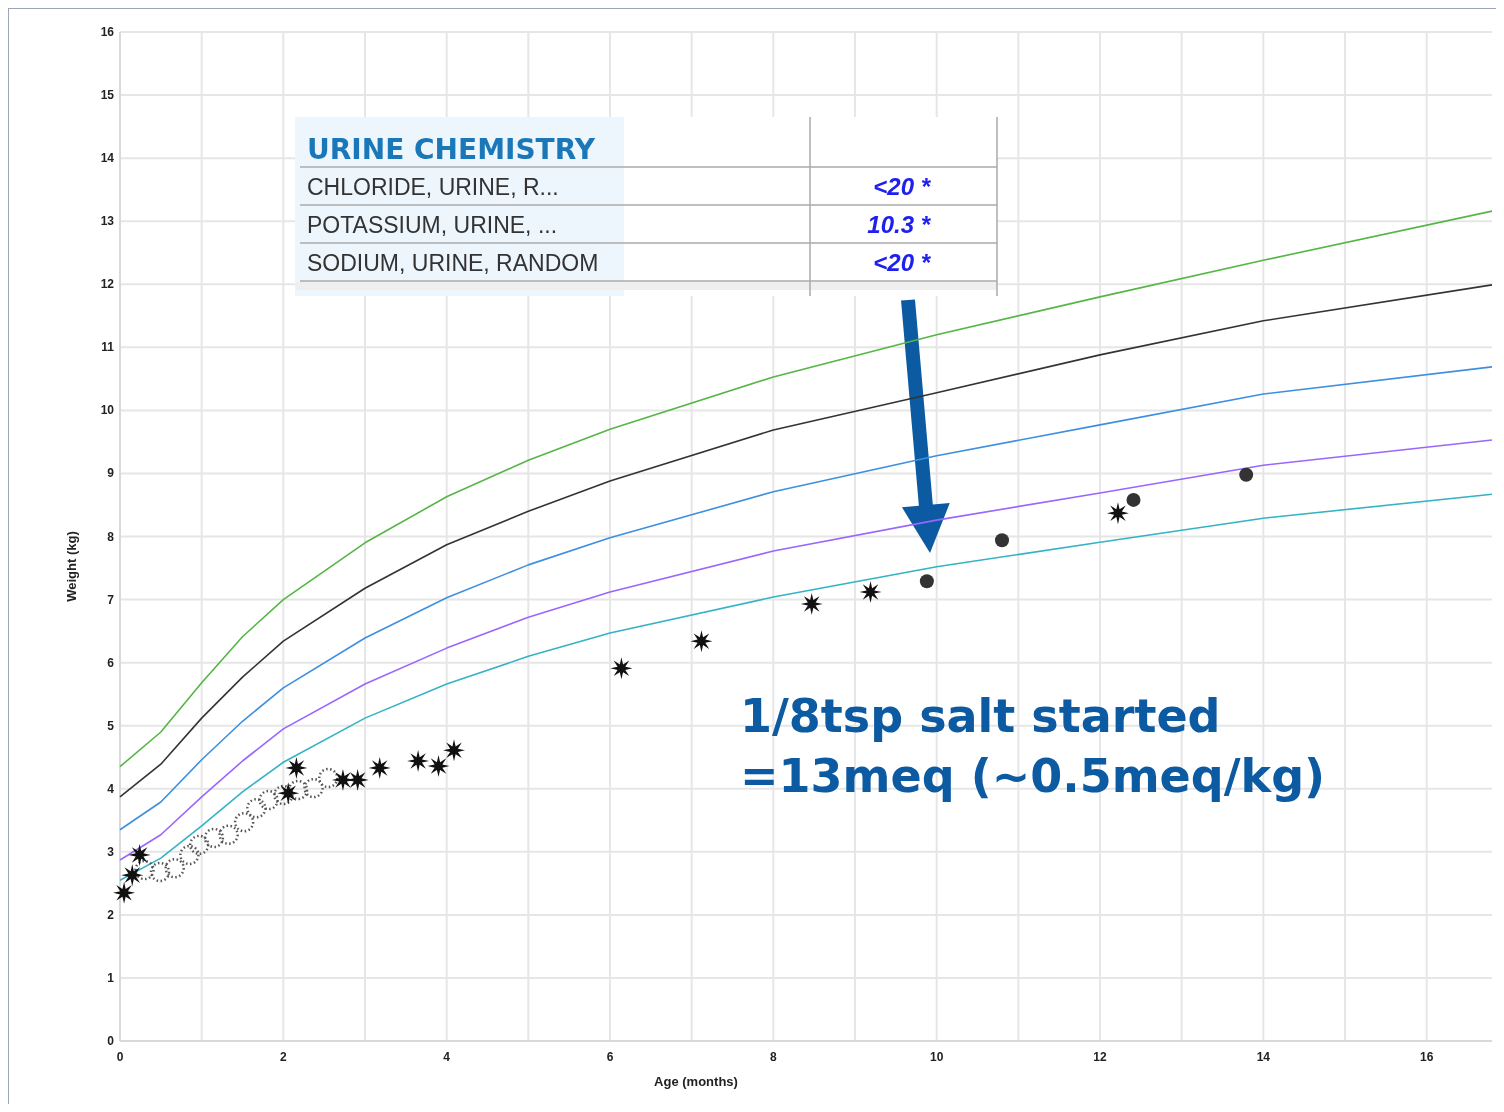 This screenshot has height=1112, width=1504. What do you see at coordinates (773, 1057) in the screenshot?
I see `x-tick-label: 8` at bounding box center [773, 1057].